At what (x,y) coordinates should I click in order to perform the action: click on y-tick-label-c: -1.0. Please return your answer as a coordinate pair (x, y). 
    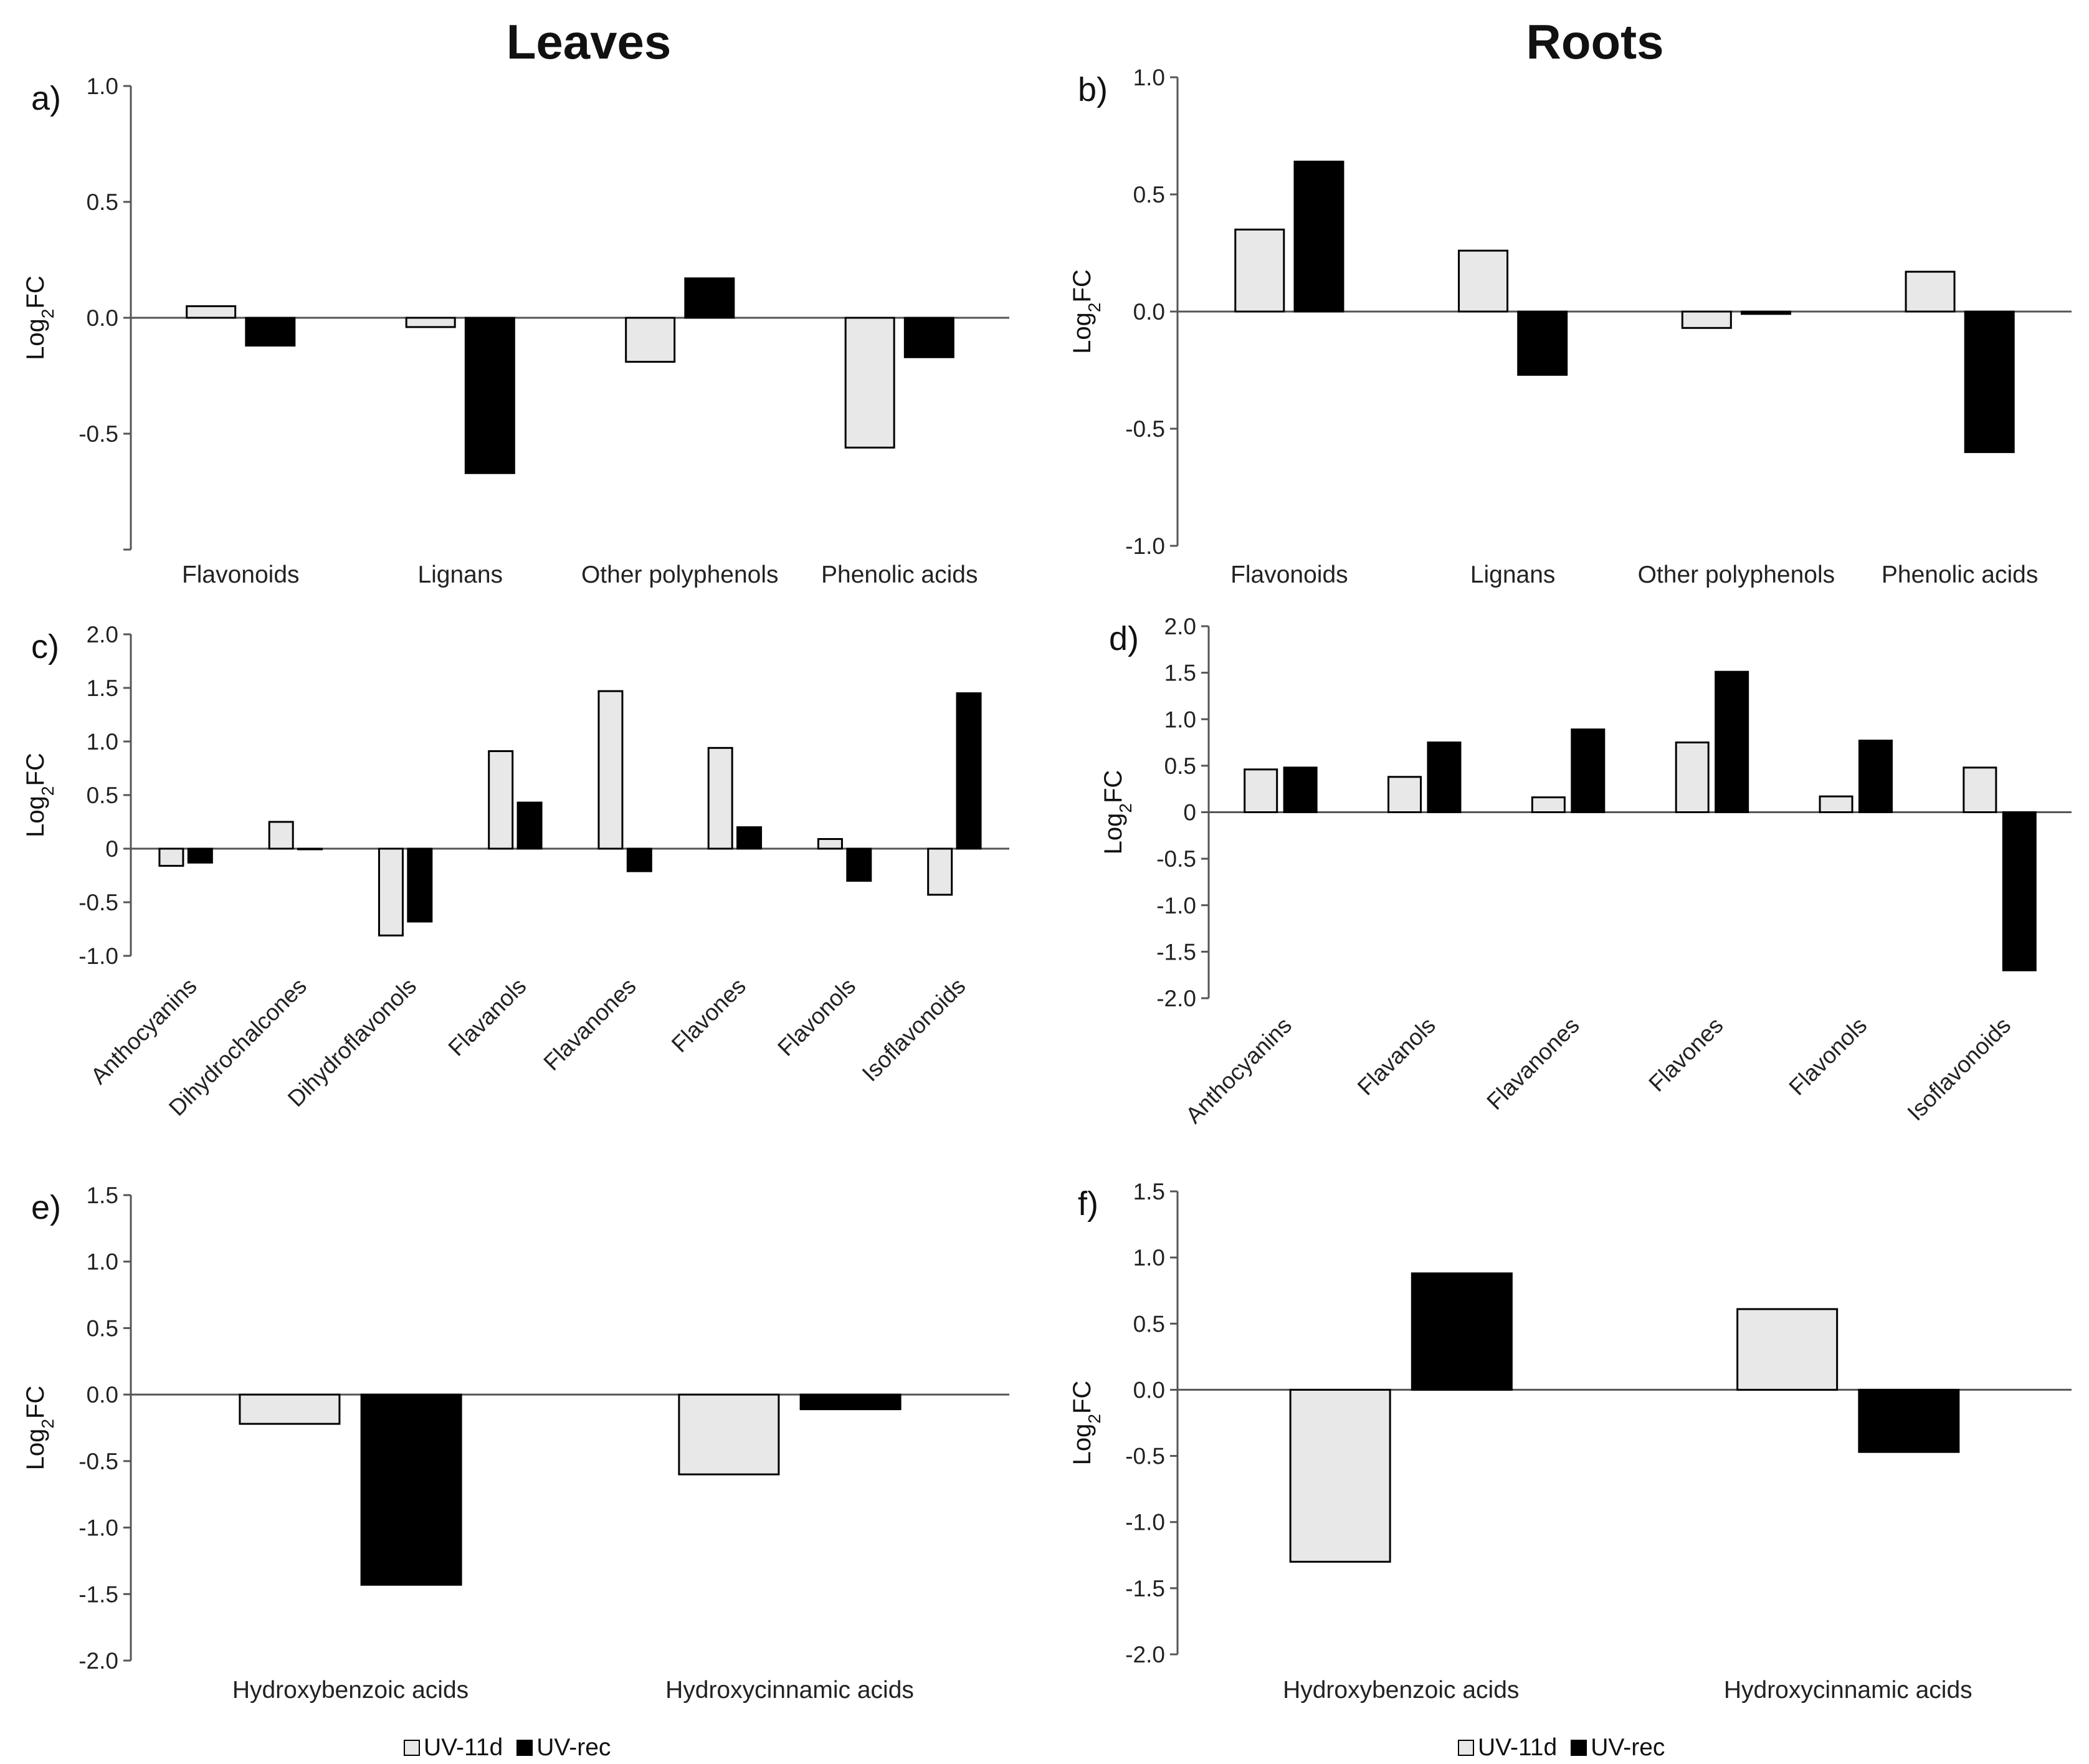
    Looking at the image, I should click on (98, 956).